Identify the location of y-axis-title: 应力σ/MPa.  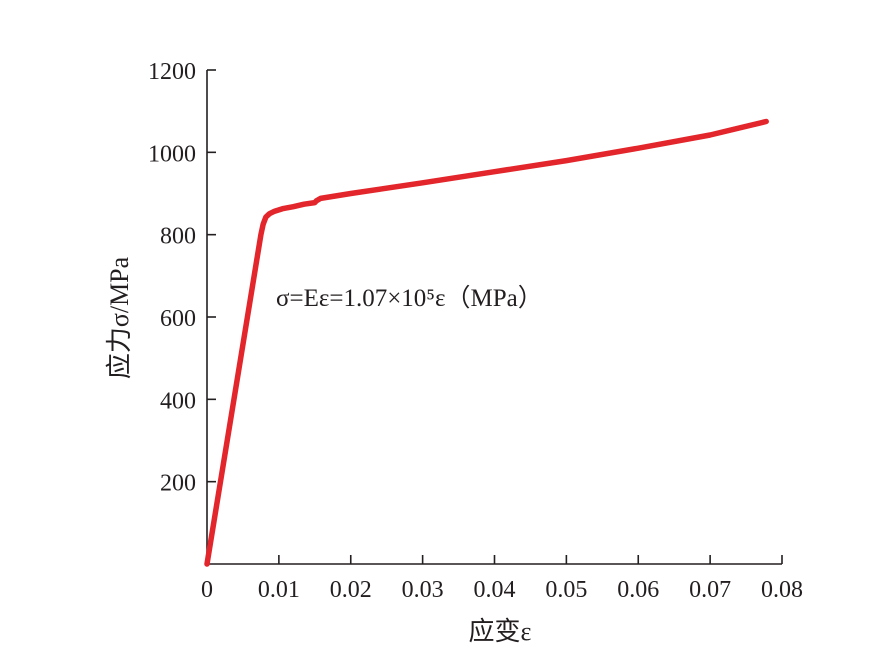
(119, 317).